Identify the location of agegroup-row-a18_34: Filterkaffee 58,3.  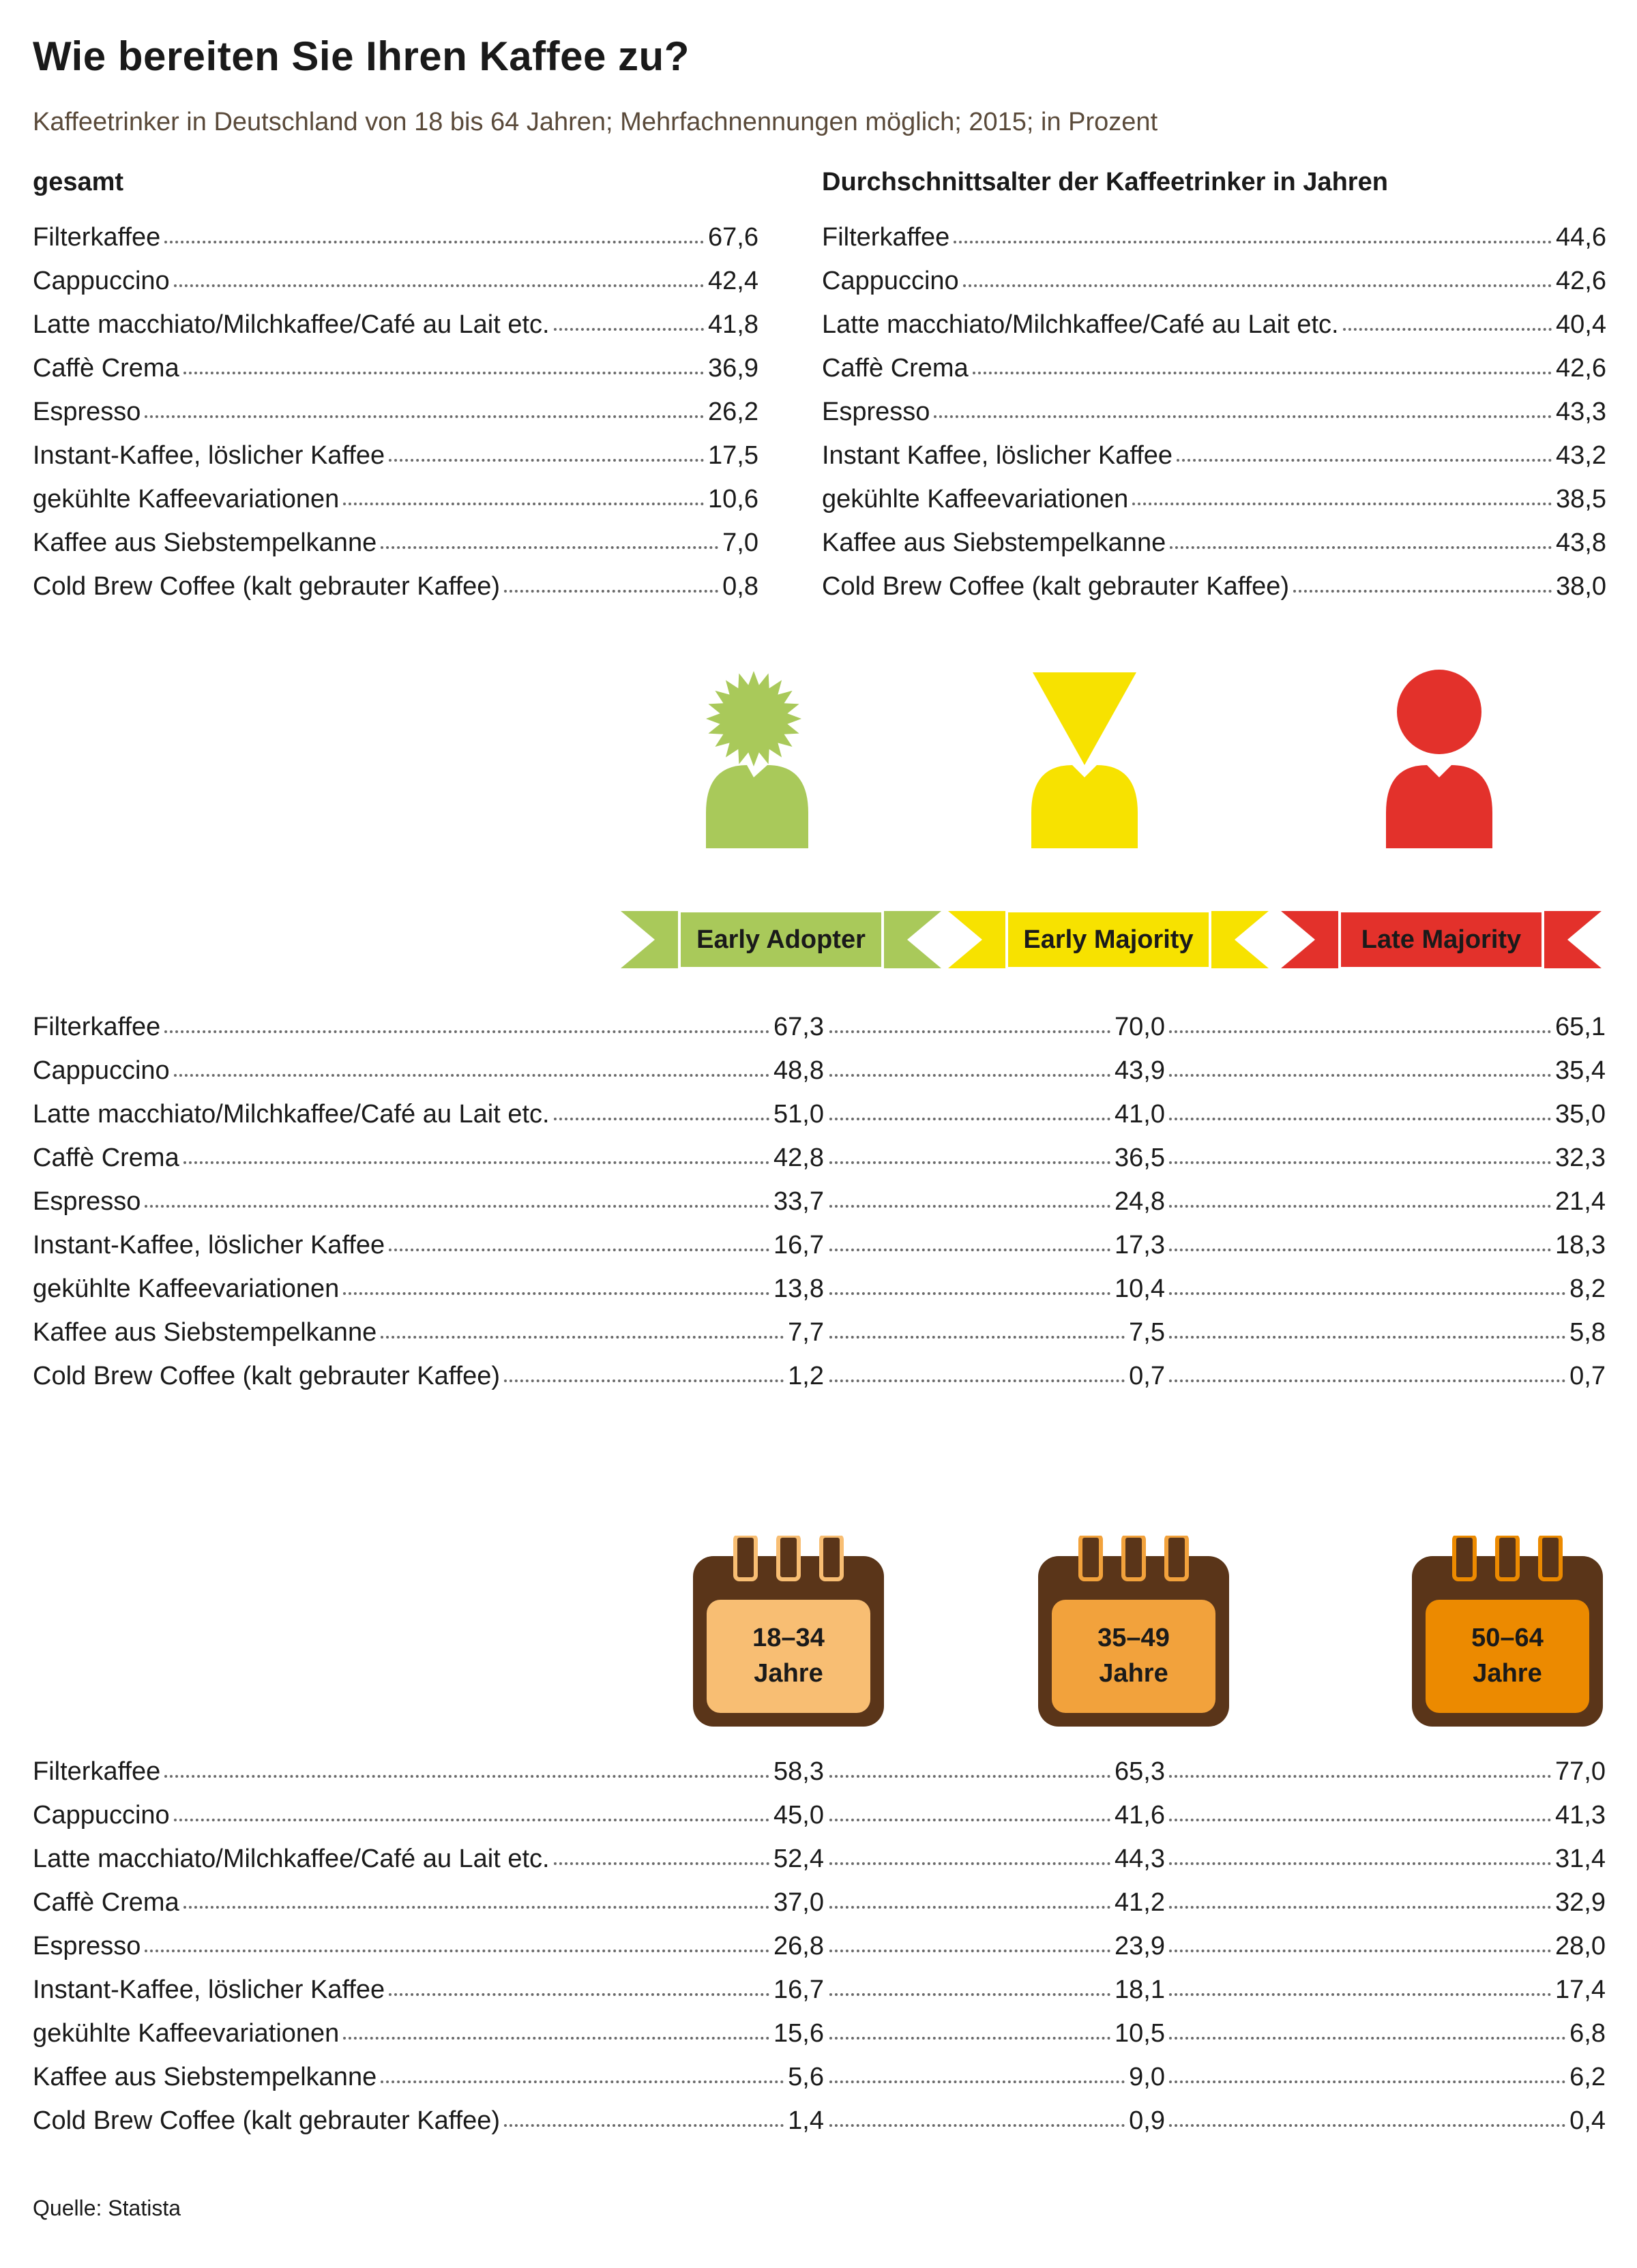
(428, 1771).